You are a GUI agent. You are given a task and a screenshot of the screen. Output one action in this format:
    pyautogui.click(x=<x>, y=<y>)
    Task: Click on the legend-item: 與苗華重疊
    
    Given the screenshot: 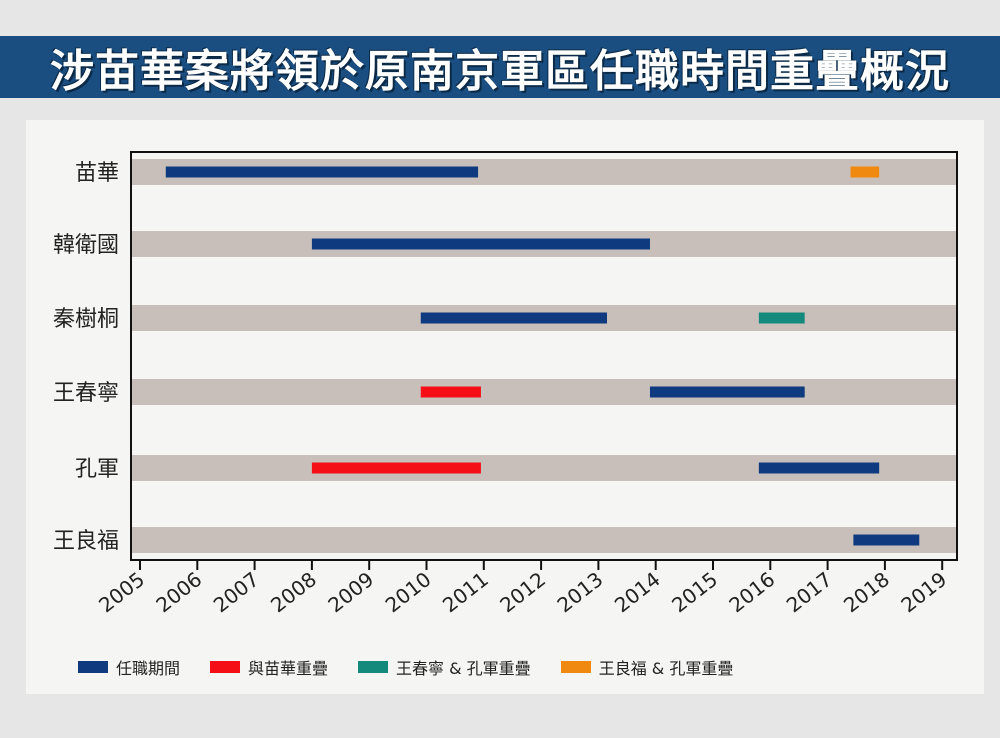 What is the action you would take?
    pyautogui.click(x=269, y=667)
    